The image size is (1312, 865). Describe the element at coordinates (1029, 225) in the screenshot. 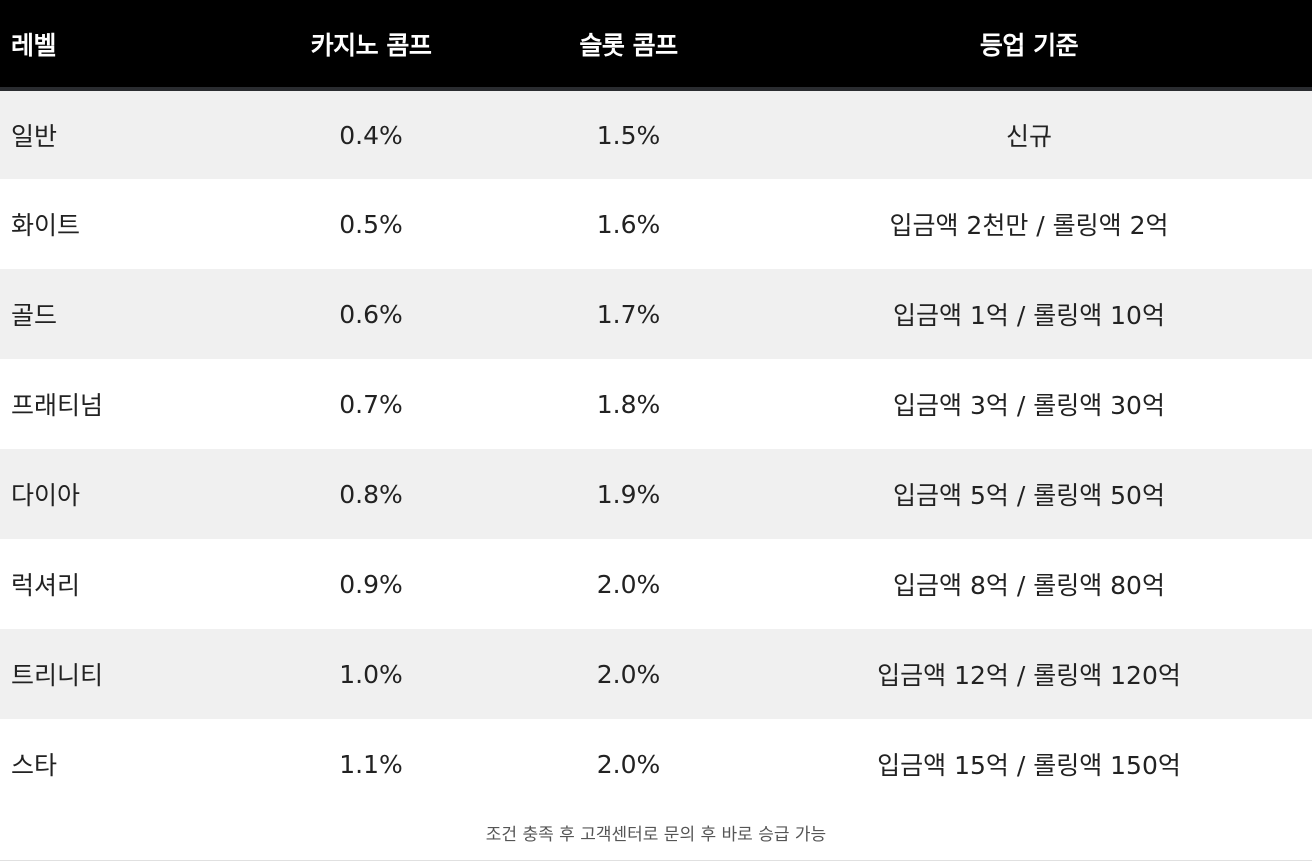

I see `cell-criteria: 입금액 2천만 / 롤링액 2억` at that location.